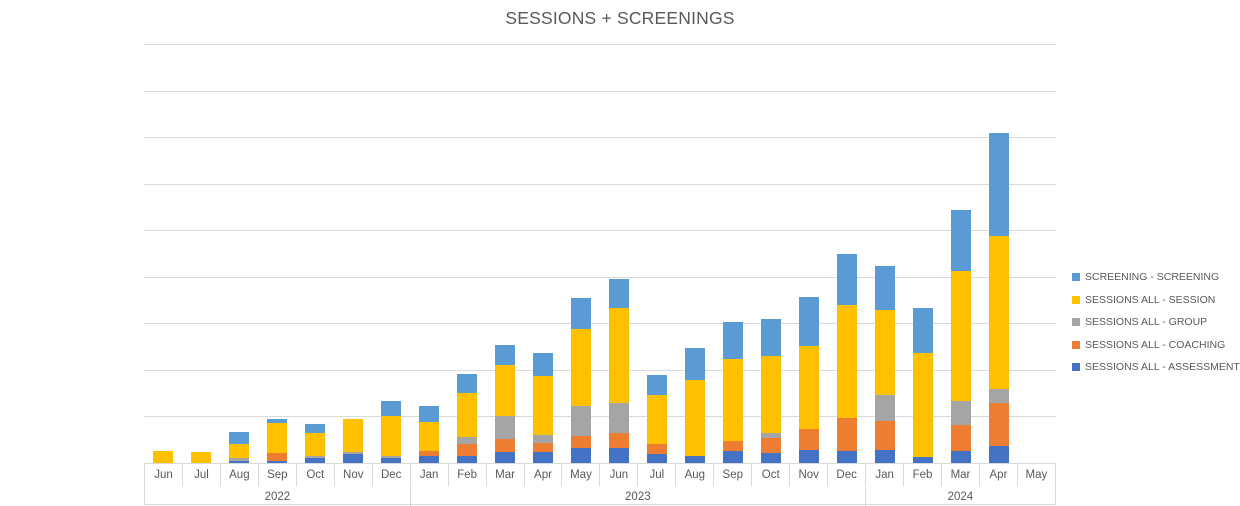 The width and height of the screenshot is (1240, 506). Describe the element at coordinates (1154, 322) in the screenshot. I see `legend-item: SESSIONS ALL - GROUP` at that location.